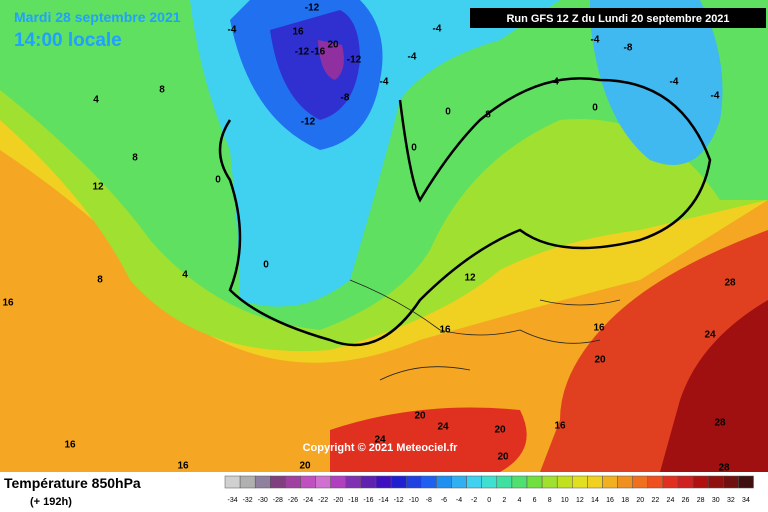 This screenshot has height=512, width=768. What do you see at coordinates (414, 500) in the screenshot?
I see `legend-label: -10` at bounding box center [414, 500].